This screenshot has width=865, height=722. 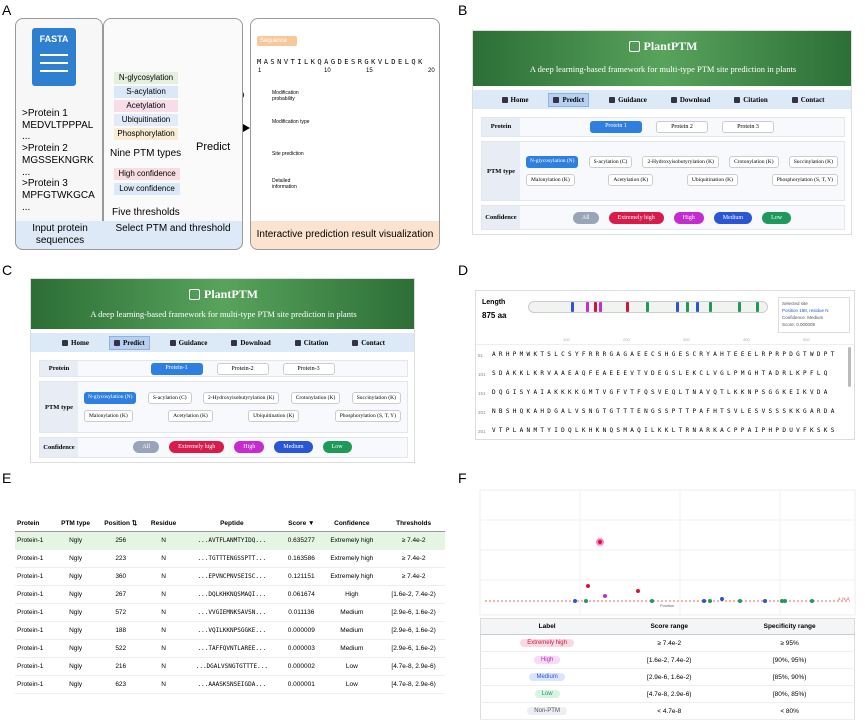 I want to click on sequence-line: >Protein 1, so click(x=45, y=113).